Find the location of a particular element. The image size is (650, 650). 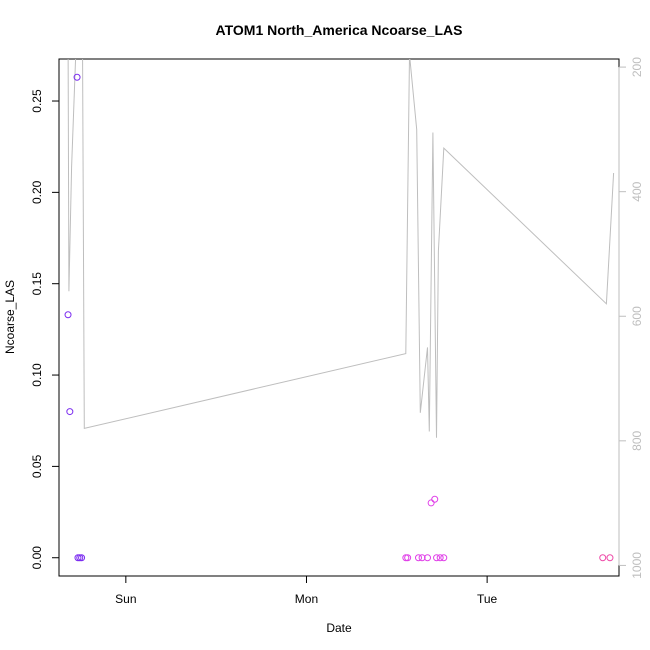

x-tick-label: Sun is located at coordinates (125, 599).